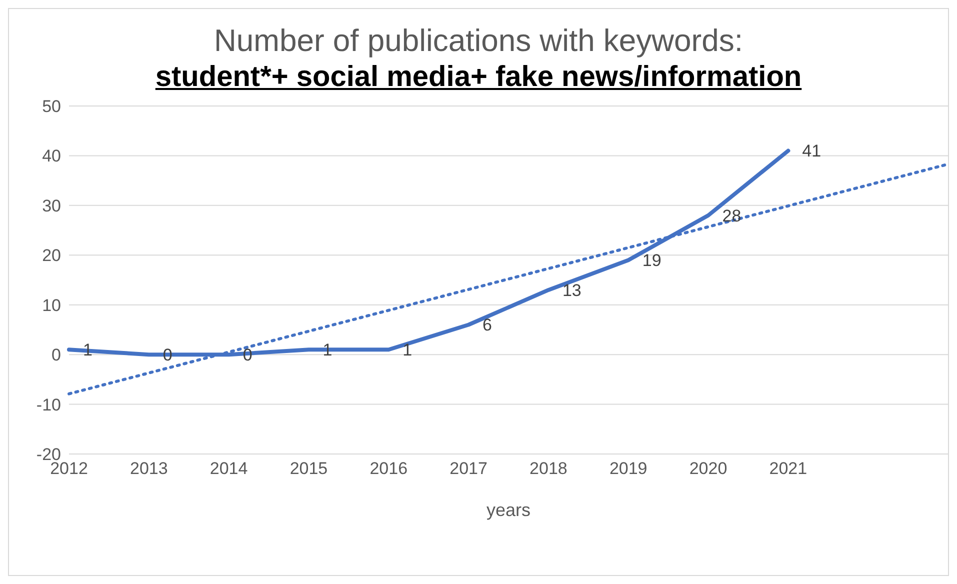  What do you see at coordinates (51, 256) in the screenshot?
I see `y-tick-label: 20` at bounding box center [51, 256].